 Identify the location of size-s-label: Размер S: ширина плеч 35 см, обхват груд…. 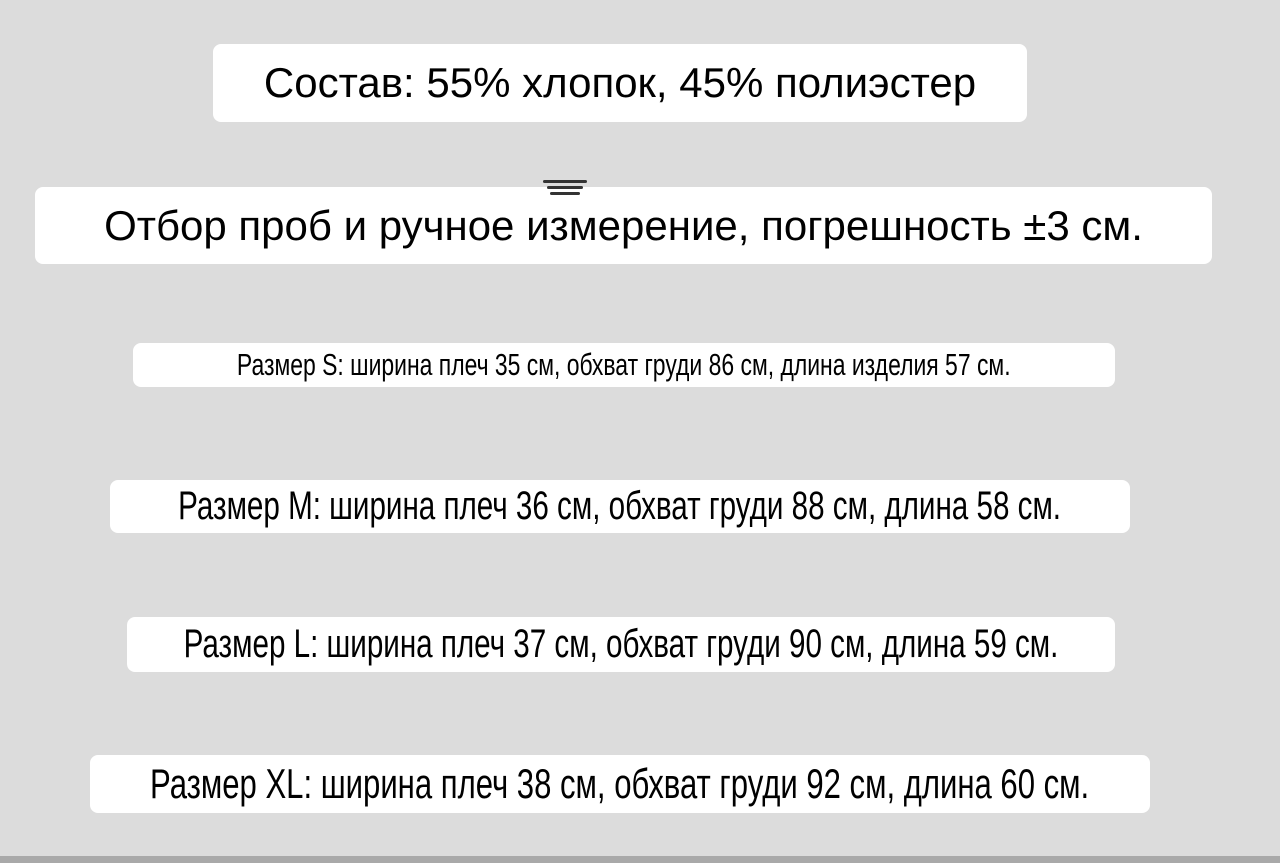
(624, 365).